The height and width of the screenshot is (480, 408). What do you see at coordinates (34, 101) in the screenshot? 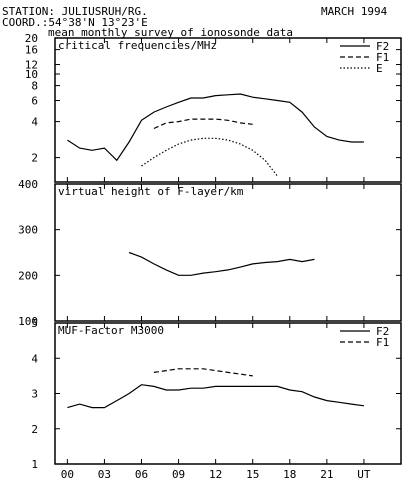
I see `y-tick-label: 6` at bounding box center [34, 101].